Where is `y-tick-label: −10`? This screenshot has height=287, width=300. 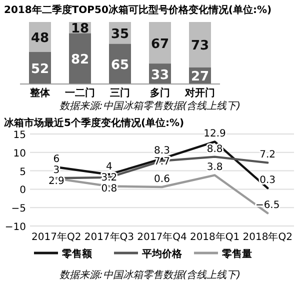 y-tick-label: −10 is located at coordinates (15, 227).